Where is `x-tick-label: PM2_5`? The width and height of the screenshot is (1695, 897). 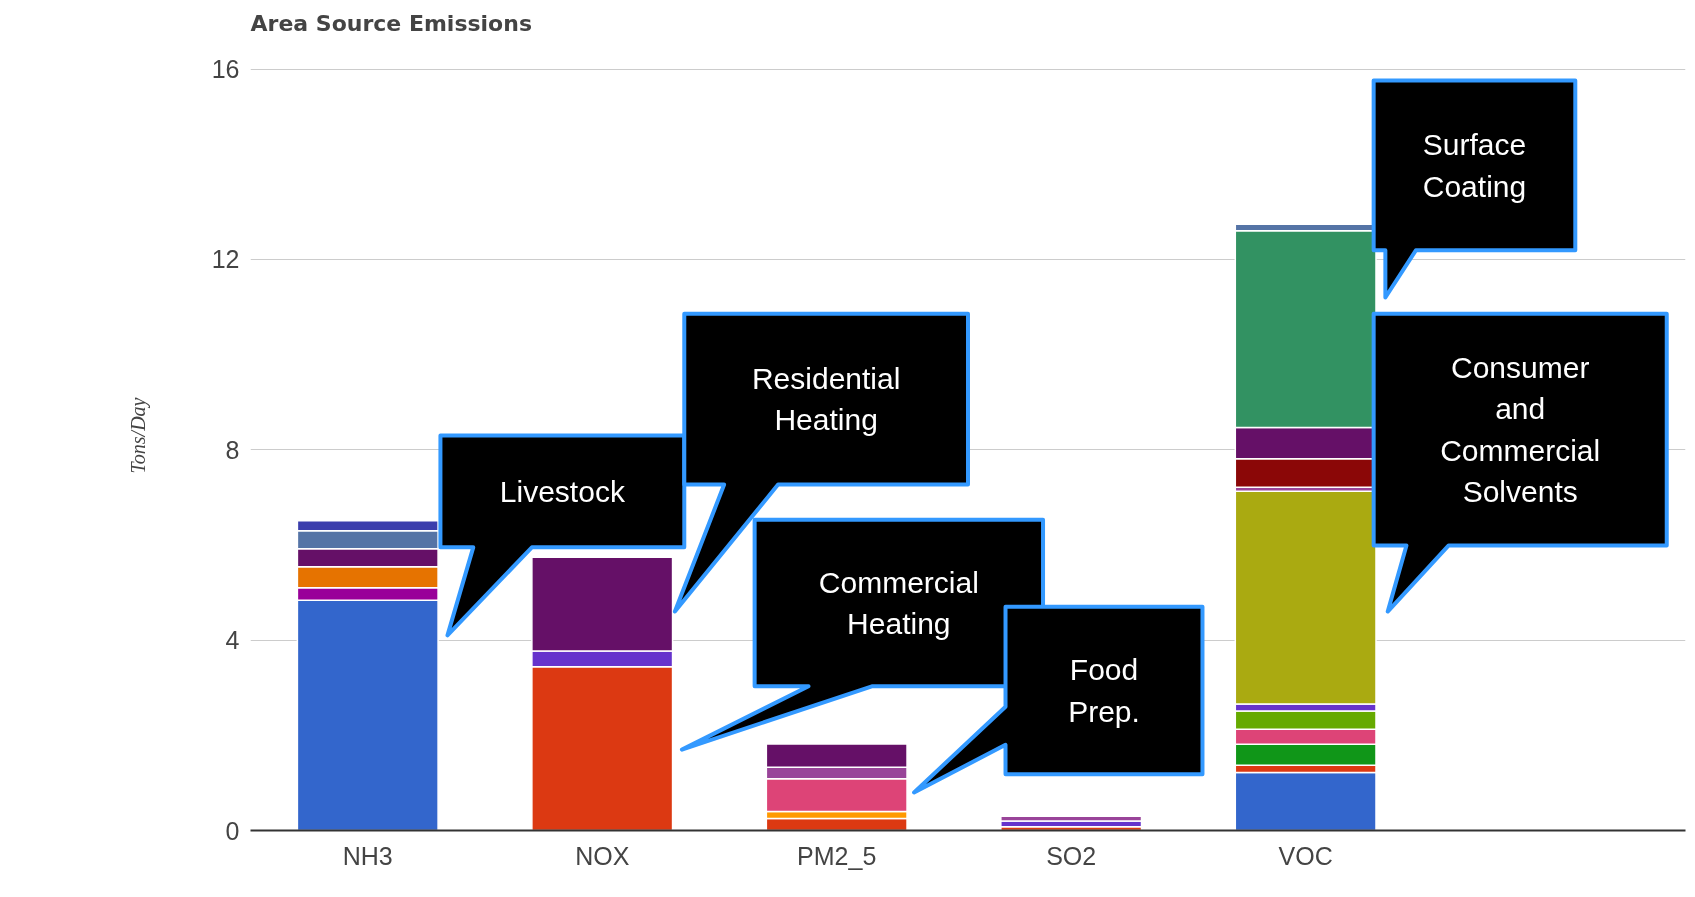 x-tick-label: PM2_5 is located at coordinates (837, 855).